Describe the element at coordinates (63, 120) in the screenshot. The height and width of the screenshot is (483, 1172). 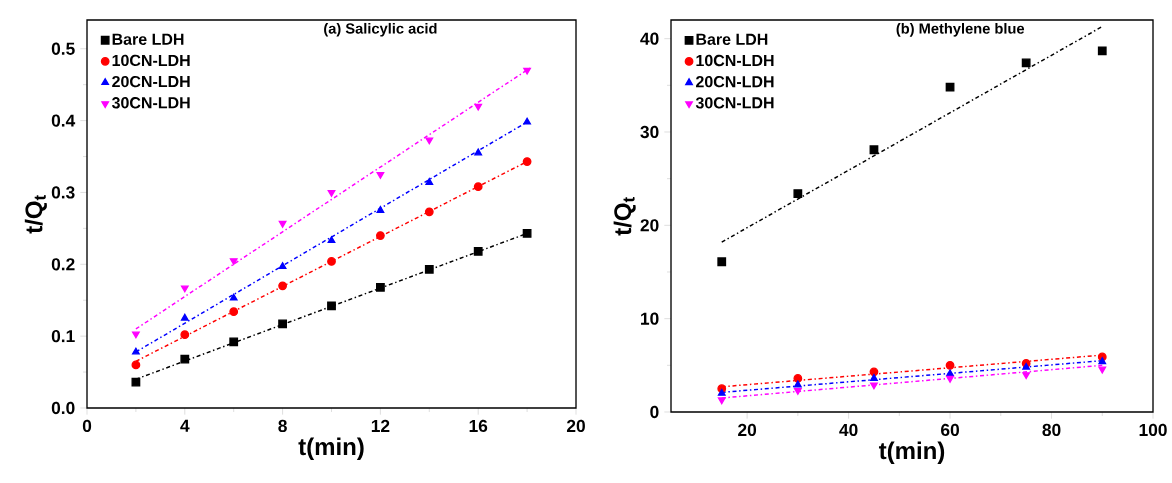
I see `y-tick-label: 0.4` at that location.